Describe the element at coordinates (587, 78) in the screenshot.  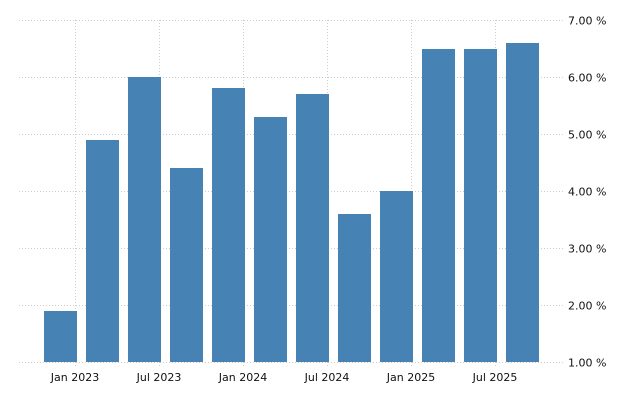
I see `y-tick-label: 6.00 %` at that location.